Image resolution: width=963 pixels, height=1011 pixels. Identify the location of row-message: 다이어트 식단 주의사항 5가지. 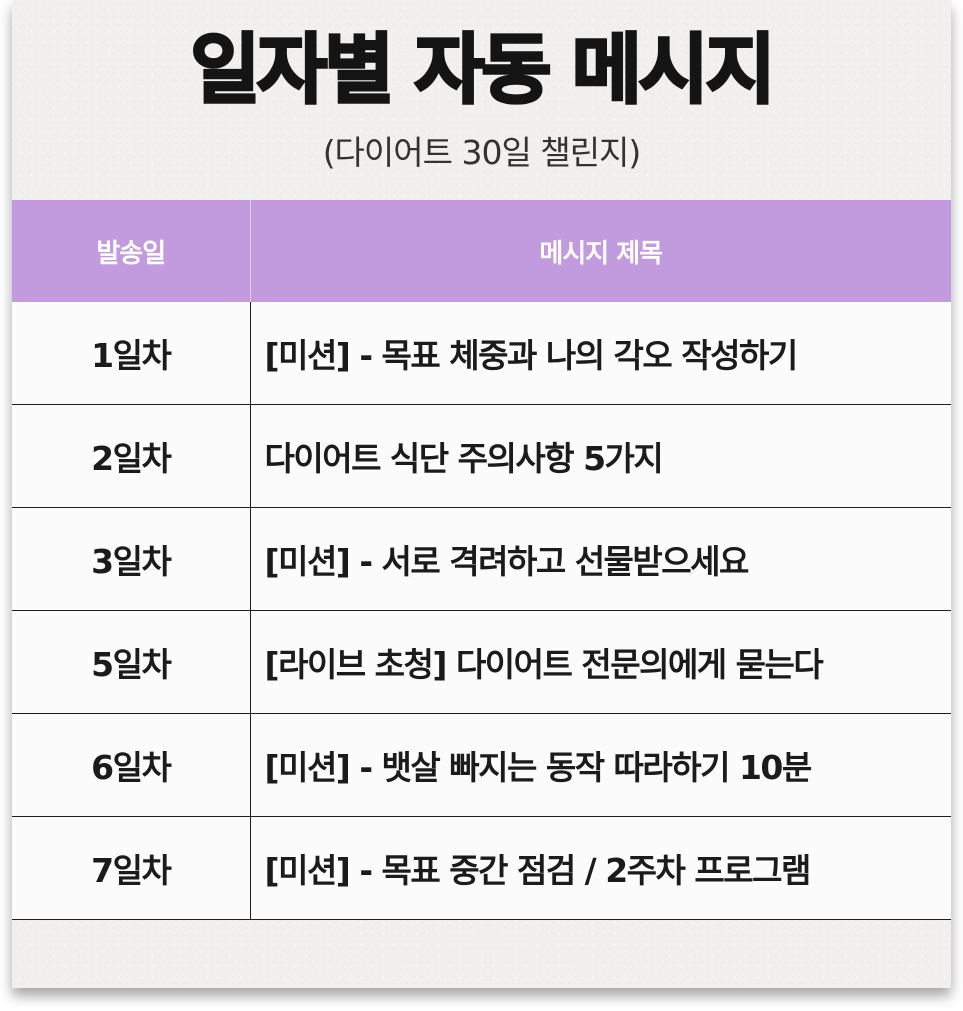
(600, 456).